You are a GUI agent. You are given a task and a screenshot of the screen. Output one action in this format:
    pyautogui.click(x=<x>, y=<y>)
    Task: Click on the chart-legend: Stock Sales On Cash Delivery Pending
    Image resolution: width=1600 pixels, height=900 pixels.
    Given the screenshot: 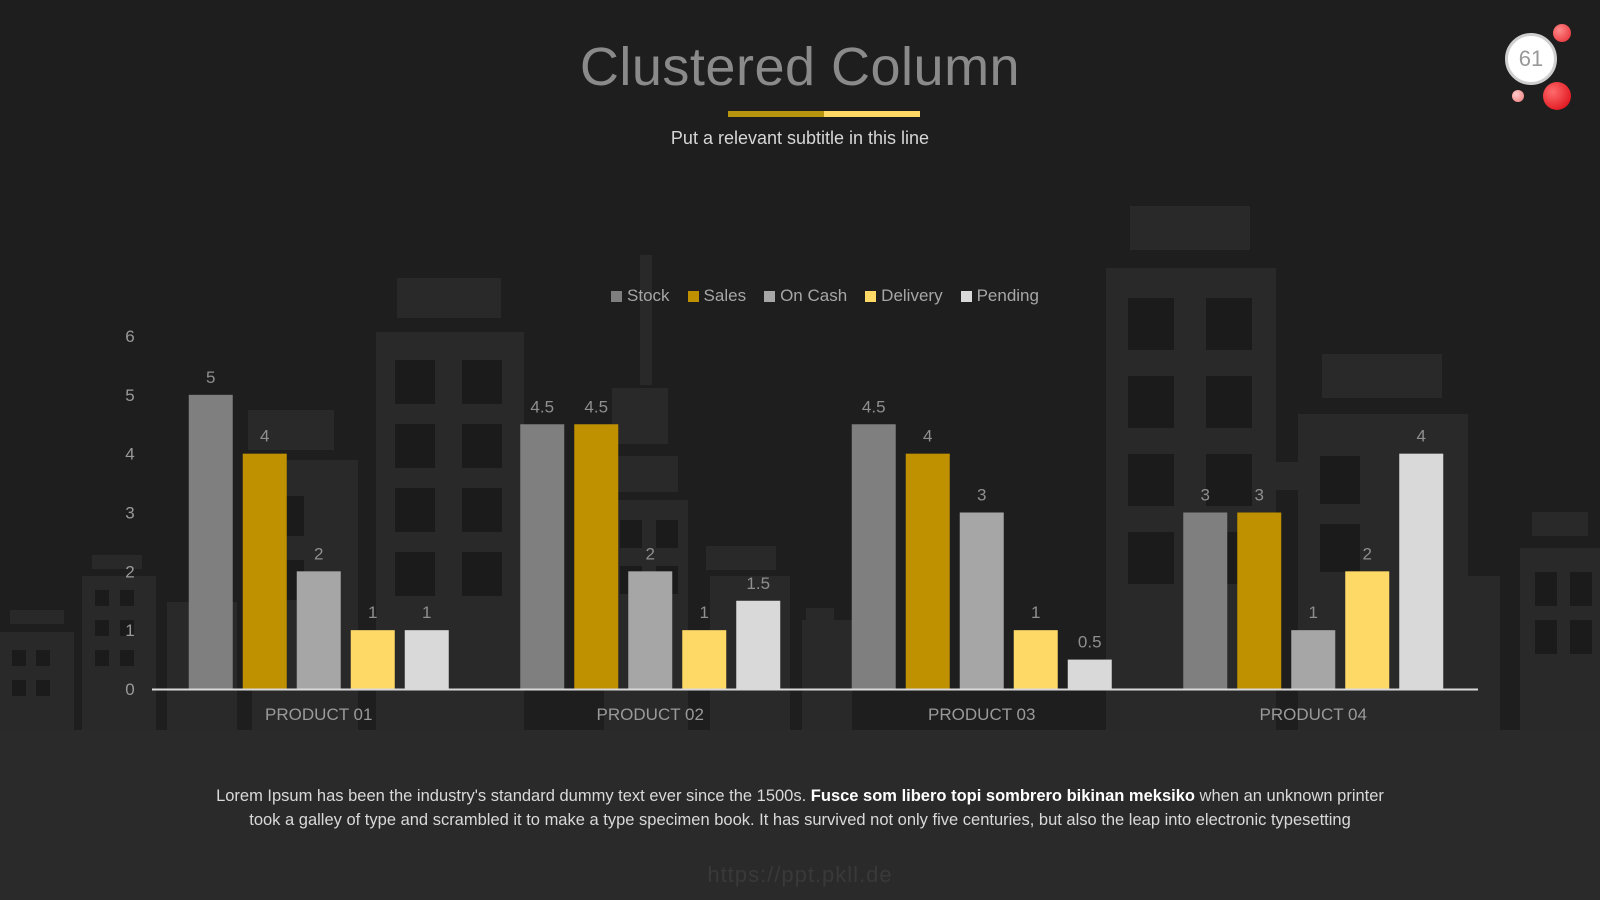 What is the action you would take?
    pyautogui.click(x=800, y=296)
    